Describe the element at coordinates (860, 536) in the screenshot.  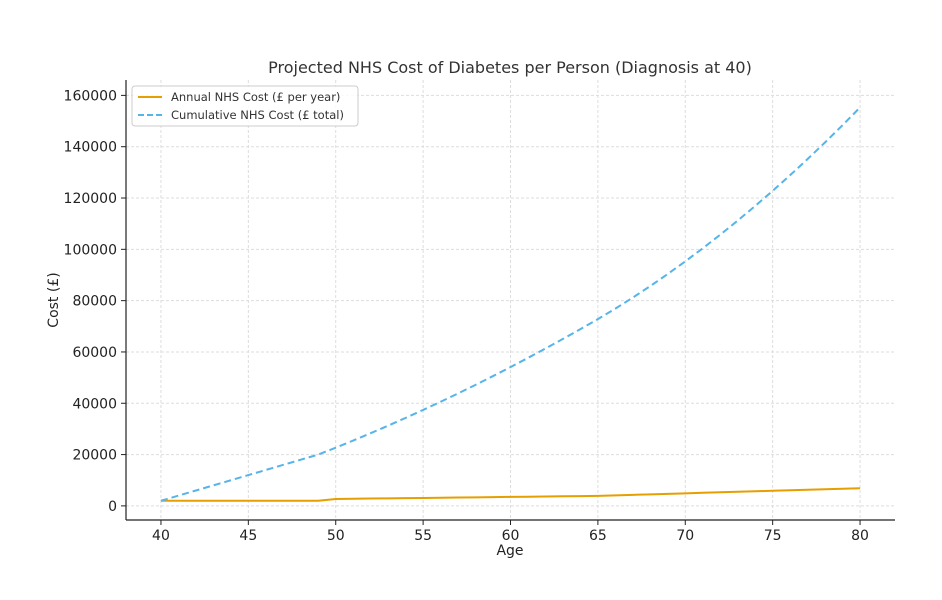
I see `x-tick-label: 80` at that location.